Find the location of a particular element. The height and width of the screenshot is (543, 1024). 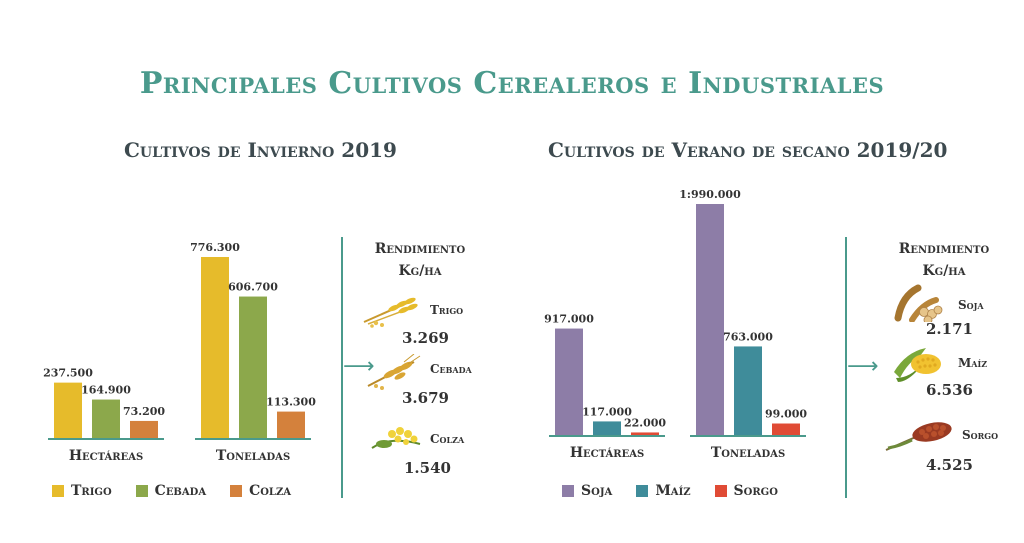

yield-value-soja: 2.171 is located at coordinates (949, 329).